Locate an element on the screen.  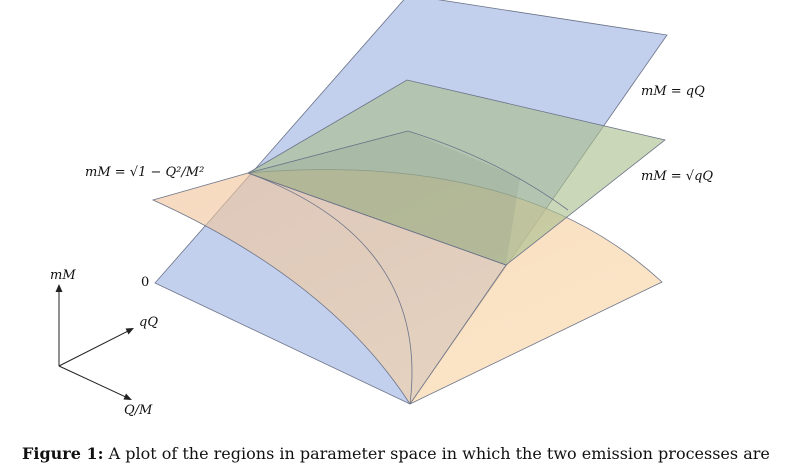
label-curve: mM = √1 − Q²/M² is located at coordinates (145, 172).